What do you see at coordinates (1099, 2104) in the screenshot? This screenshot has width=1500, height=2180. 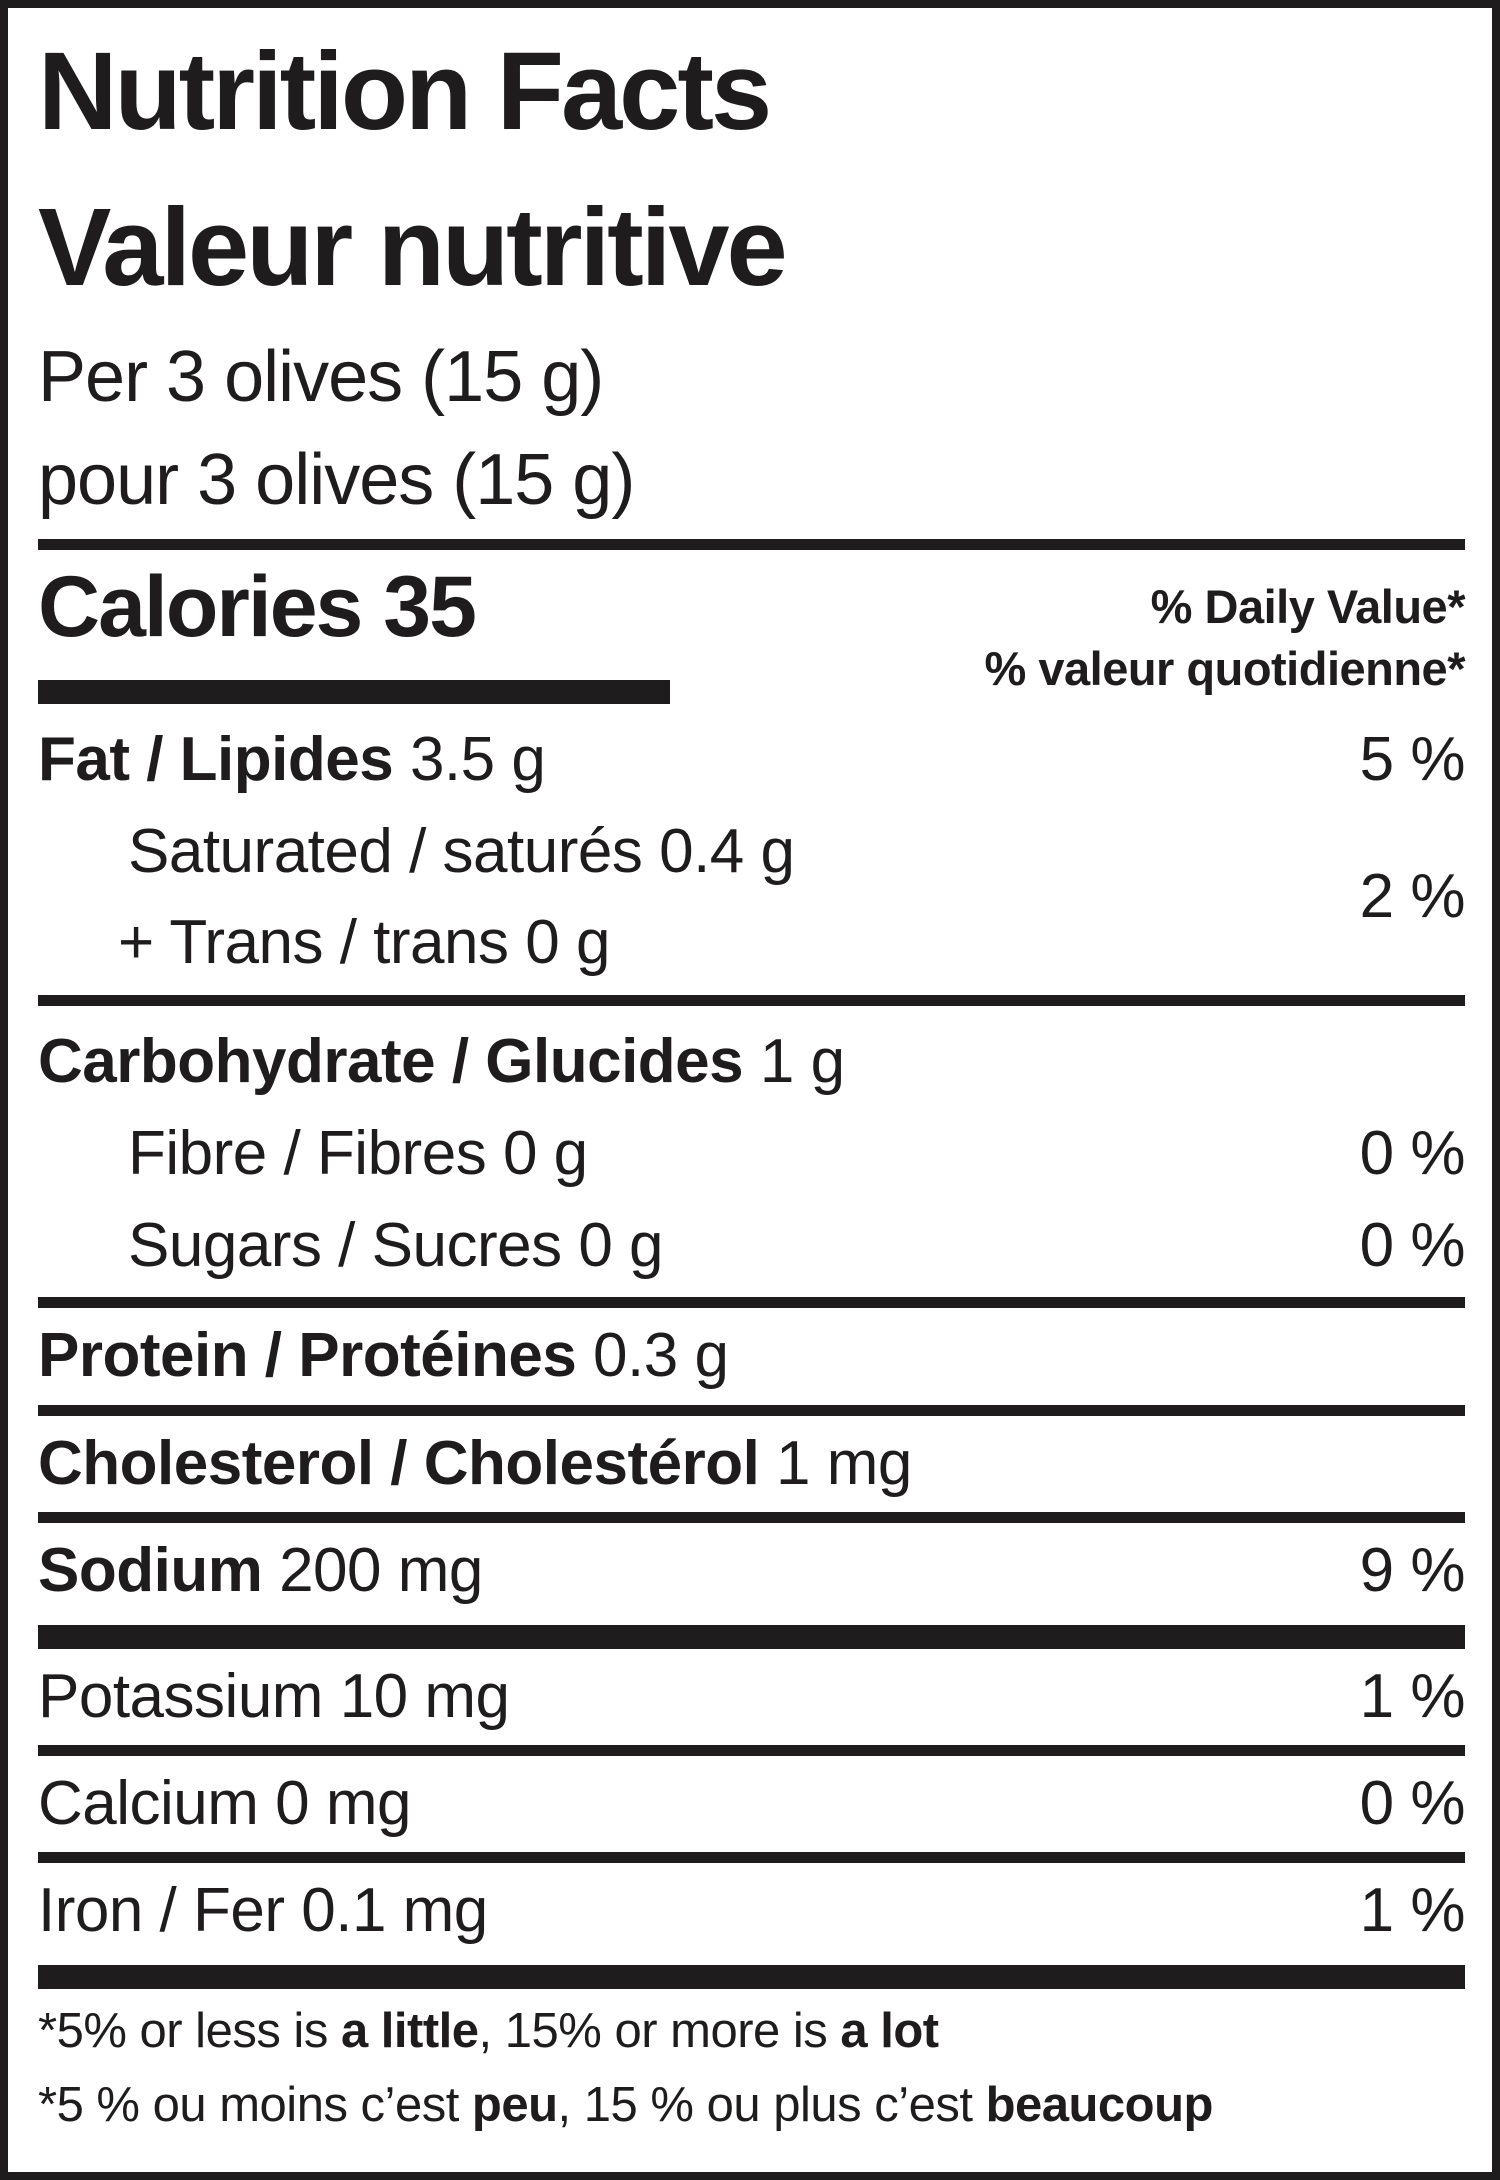 I see `footnote-run: beaucoup` at bounding box center [1099, 2104].